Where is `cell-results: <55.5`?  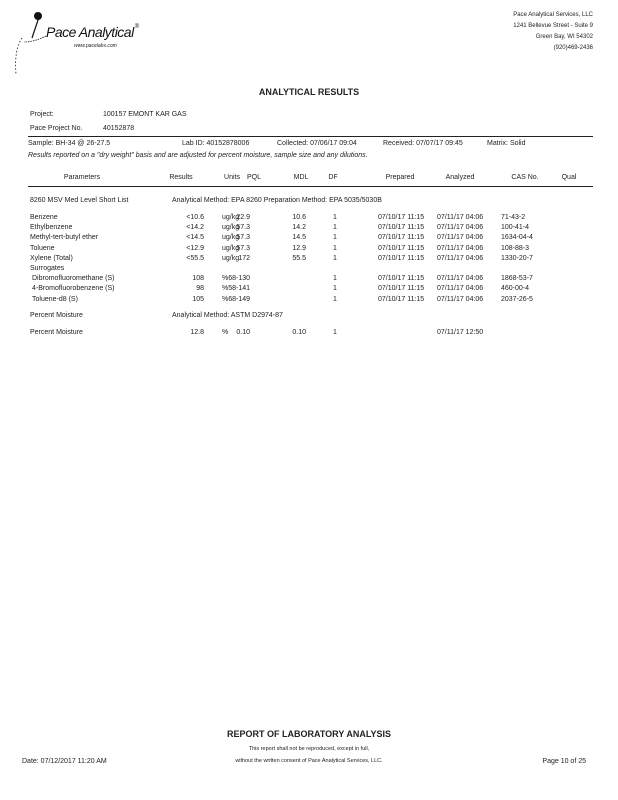
cell-results: <55.5 is located at coordinates (195, 258).